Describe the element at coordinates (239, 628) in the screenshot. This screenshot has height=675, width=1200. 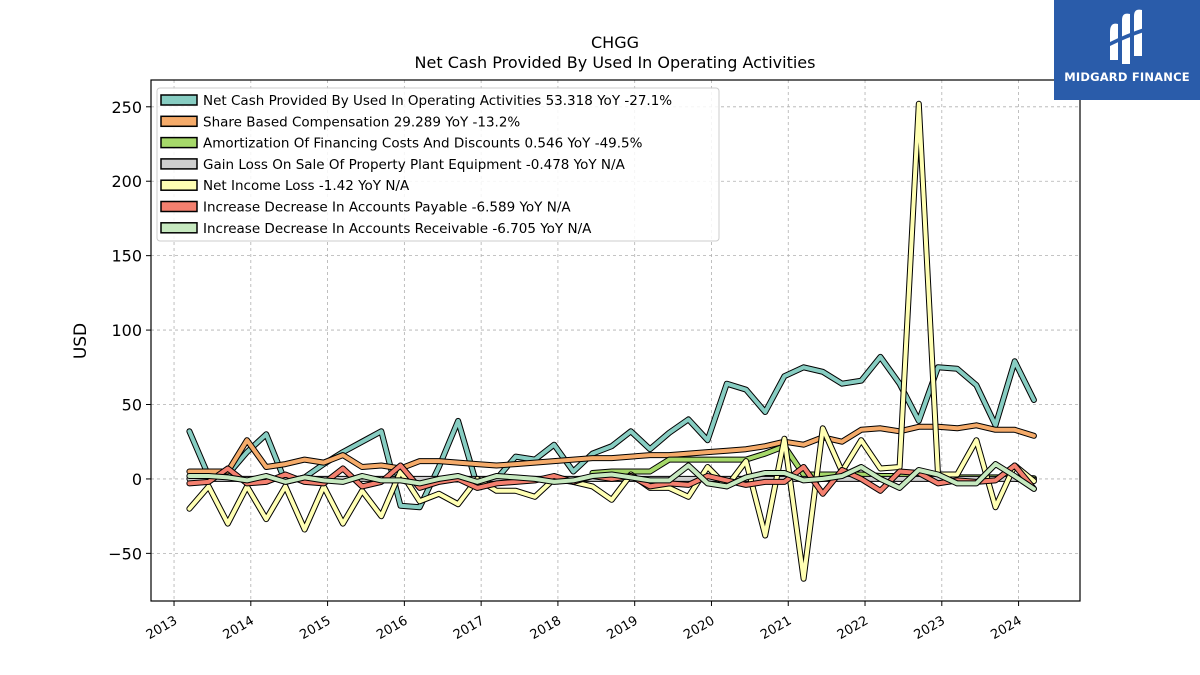
I see `x-tick-label: 2014` at that location.